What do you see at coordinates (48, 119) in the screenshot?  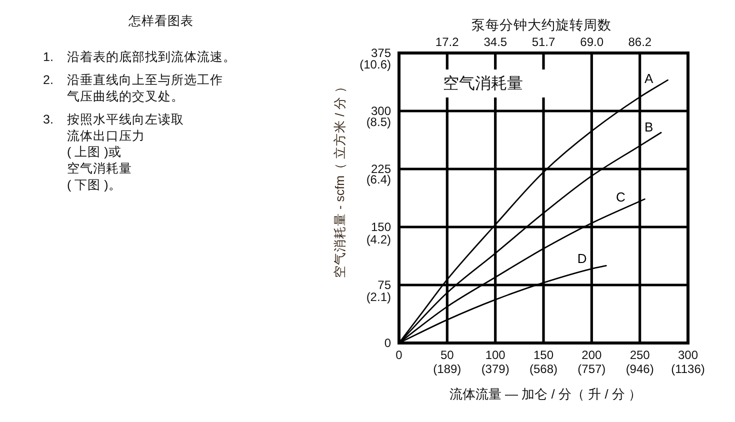 I see `step-number: 3.` at bounding box center [48, 119].